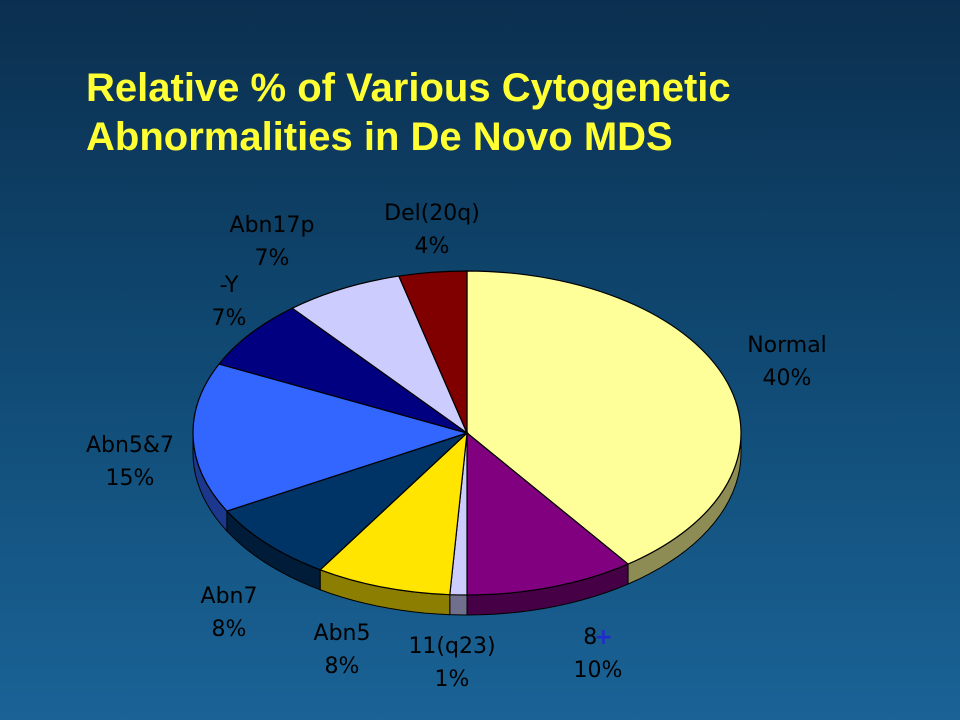  Describe the element at coordinates (342, 666) in the screenshot. I see `pie-value-abn5: 8%` at that location.